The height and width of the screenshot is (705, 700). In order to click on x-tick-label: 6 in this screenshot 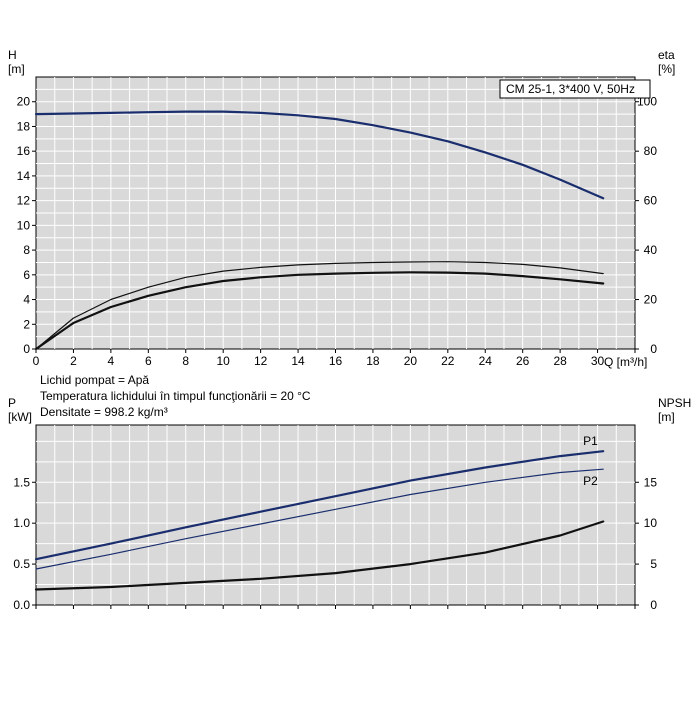, I will do `click(148, 361)`.